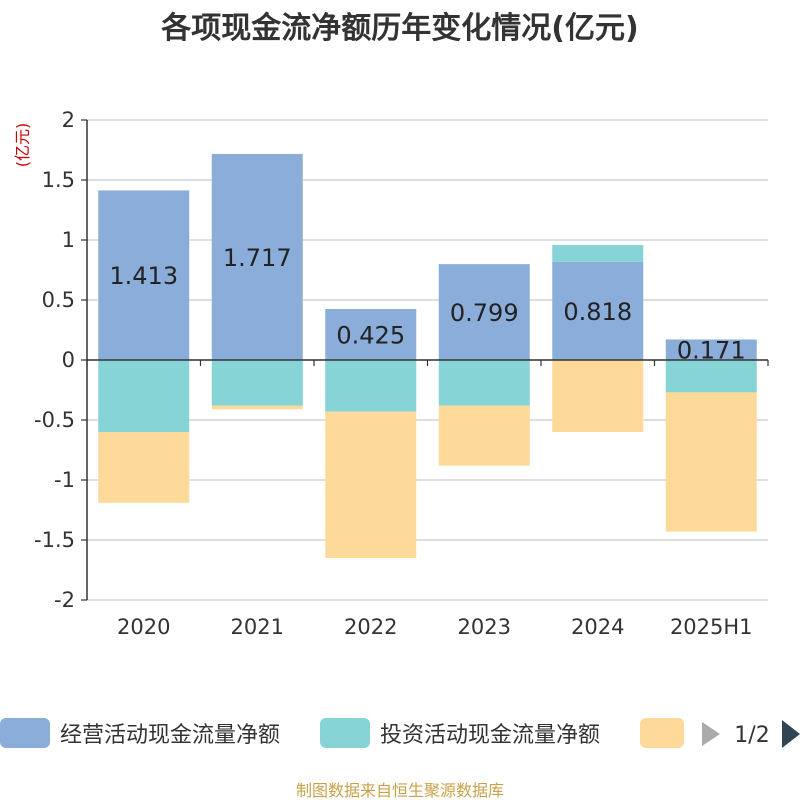  I want to click on bar-operating-2021, so click(257, 256).